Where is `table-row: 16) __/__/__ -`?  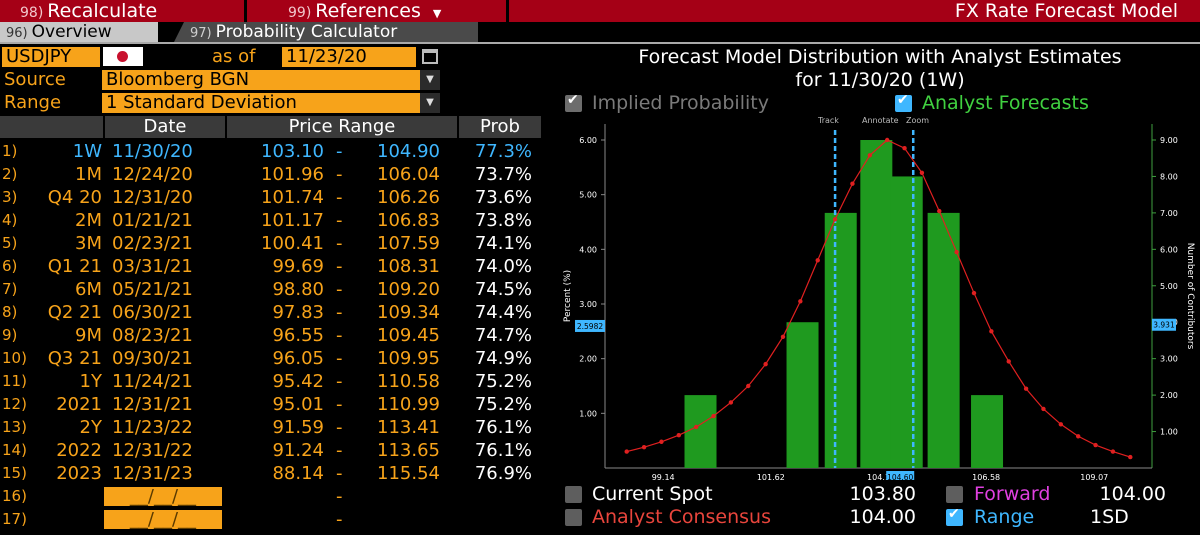 table-row: 16) __/__/__ - is located at coordinates (274, 496).